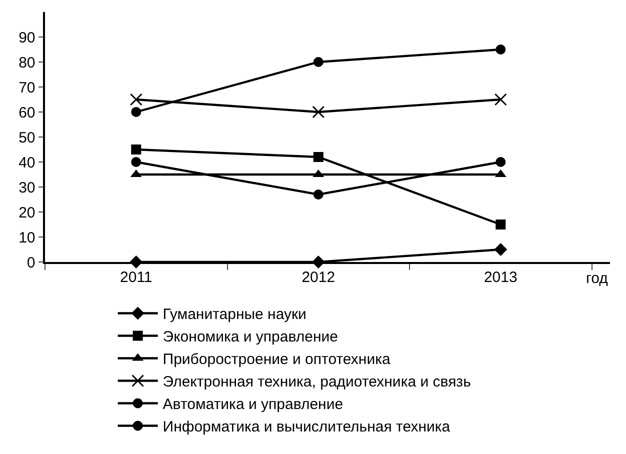  What do you see at coordinates (317, 382) in the screenshot?
I see `legend-label: Электронная техника, радиотехника и связь` at bounding box center [317, 382].